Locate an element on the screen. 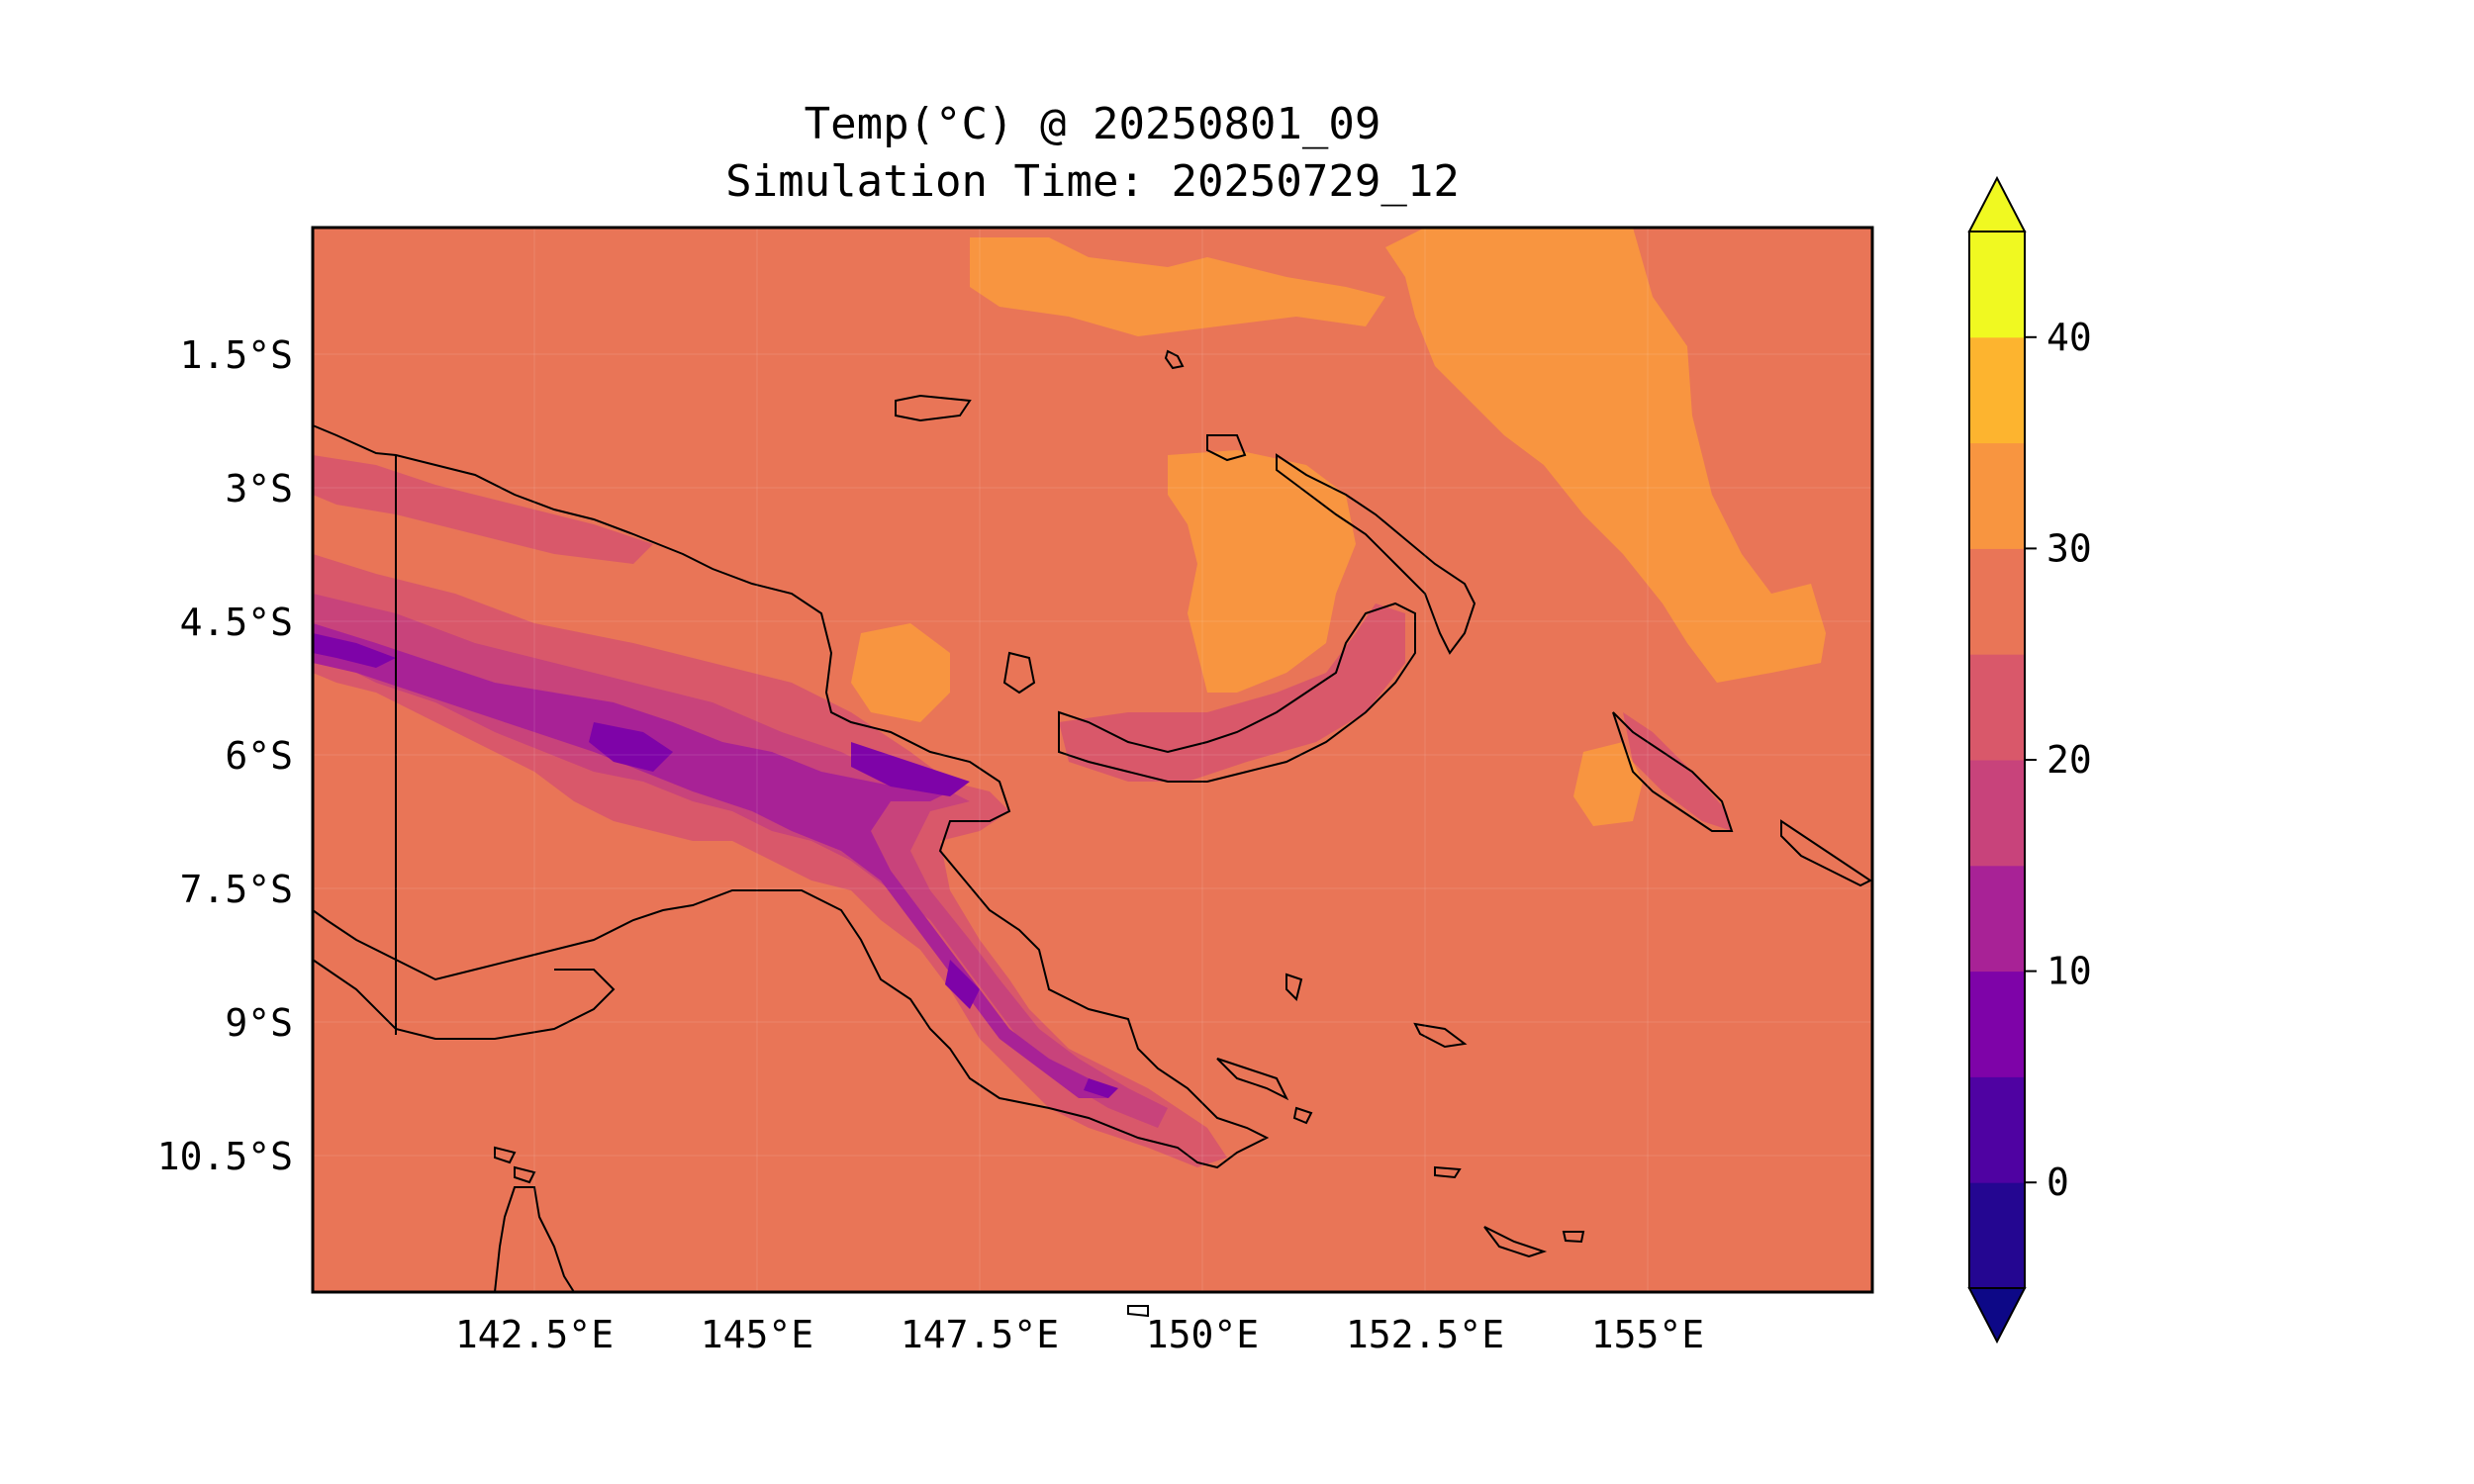 Image resolution: width=2474 pixels, height=1484 pixels. coastline-solomon is located at coordinates (1826, 853).